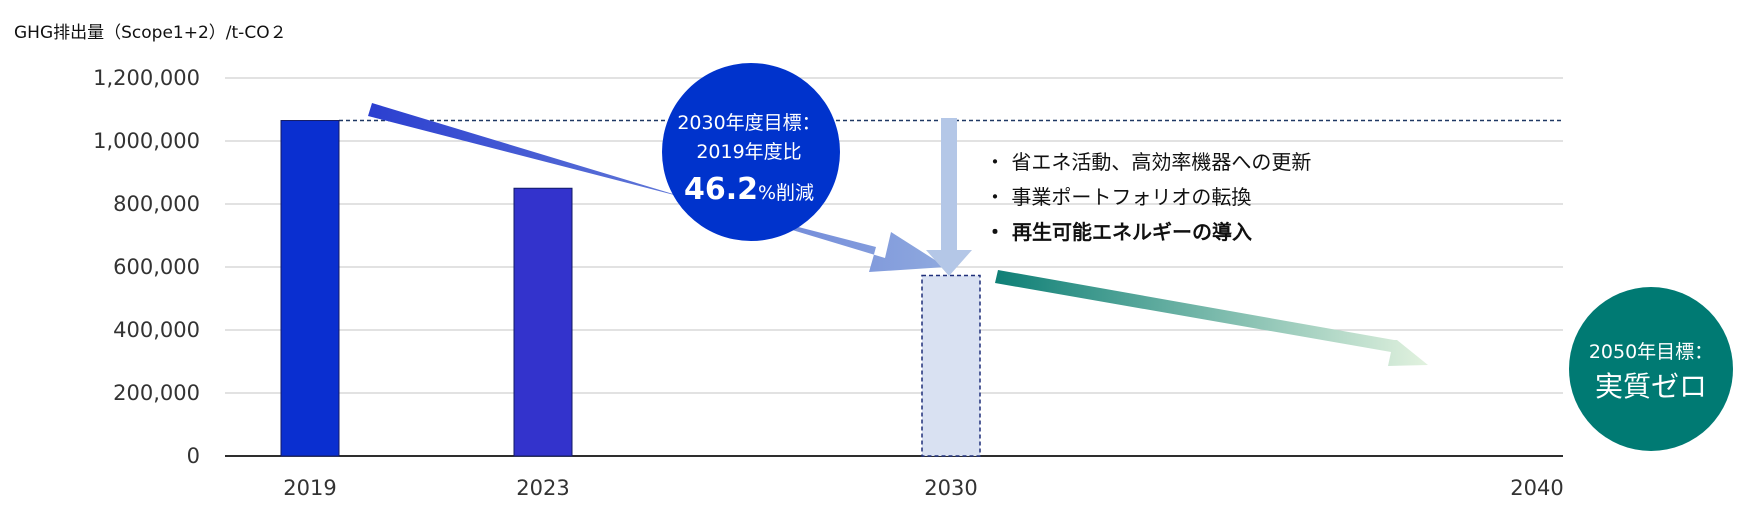 This screenshot has height=512, width=1740. What do you see at coordinates (150, 33) in the screenshot?
I see `y-axis-label: GHG排出量（Scope1+2）/t-CO２` at bounding box center [150, 33].